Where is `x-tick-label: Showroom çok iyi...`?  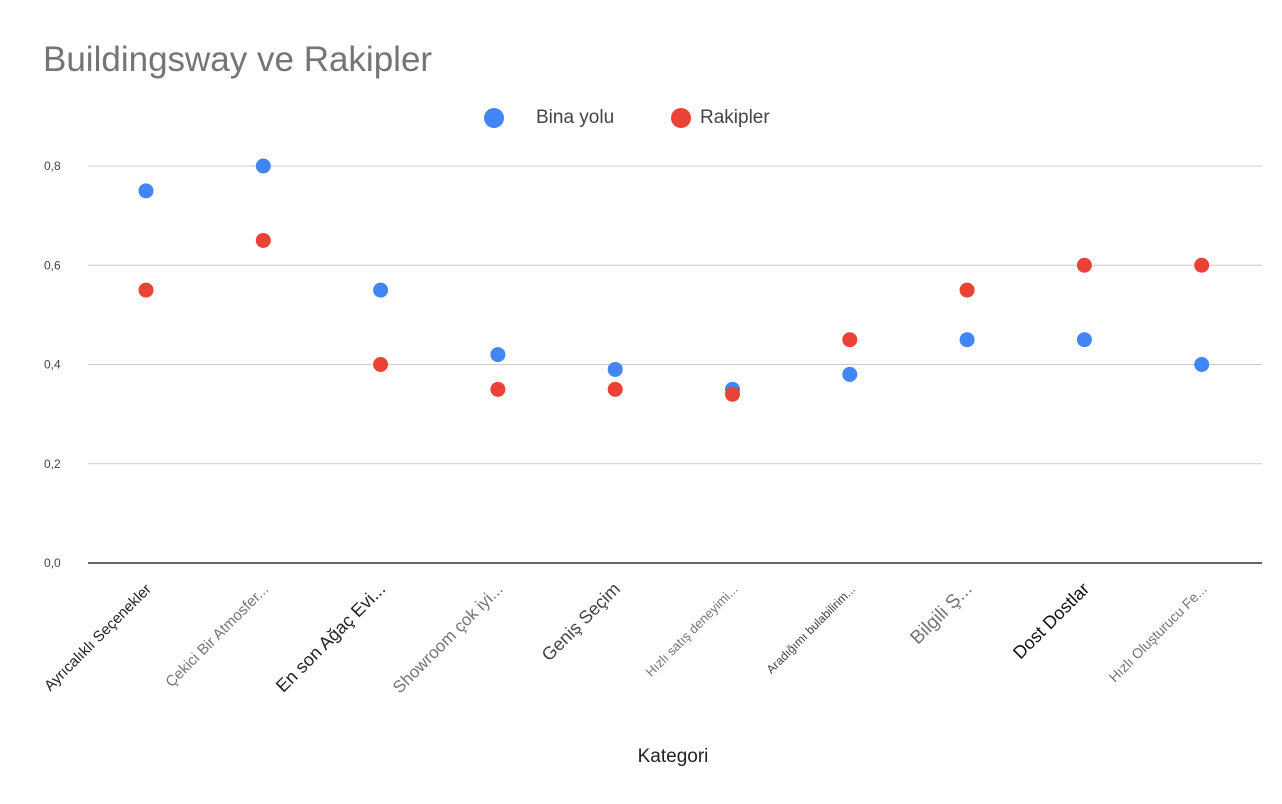
x-tick-label: Showroom çok iyi... is located at coordinates (448, 638).